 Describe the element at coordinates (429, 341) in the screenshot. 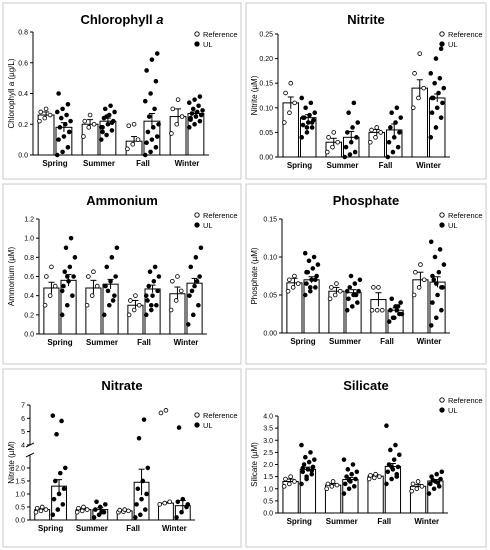

I see `x-tick-label: Winter` at that location.